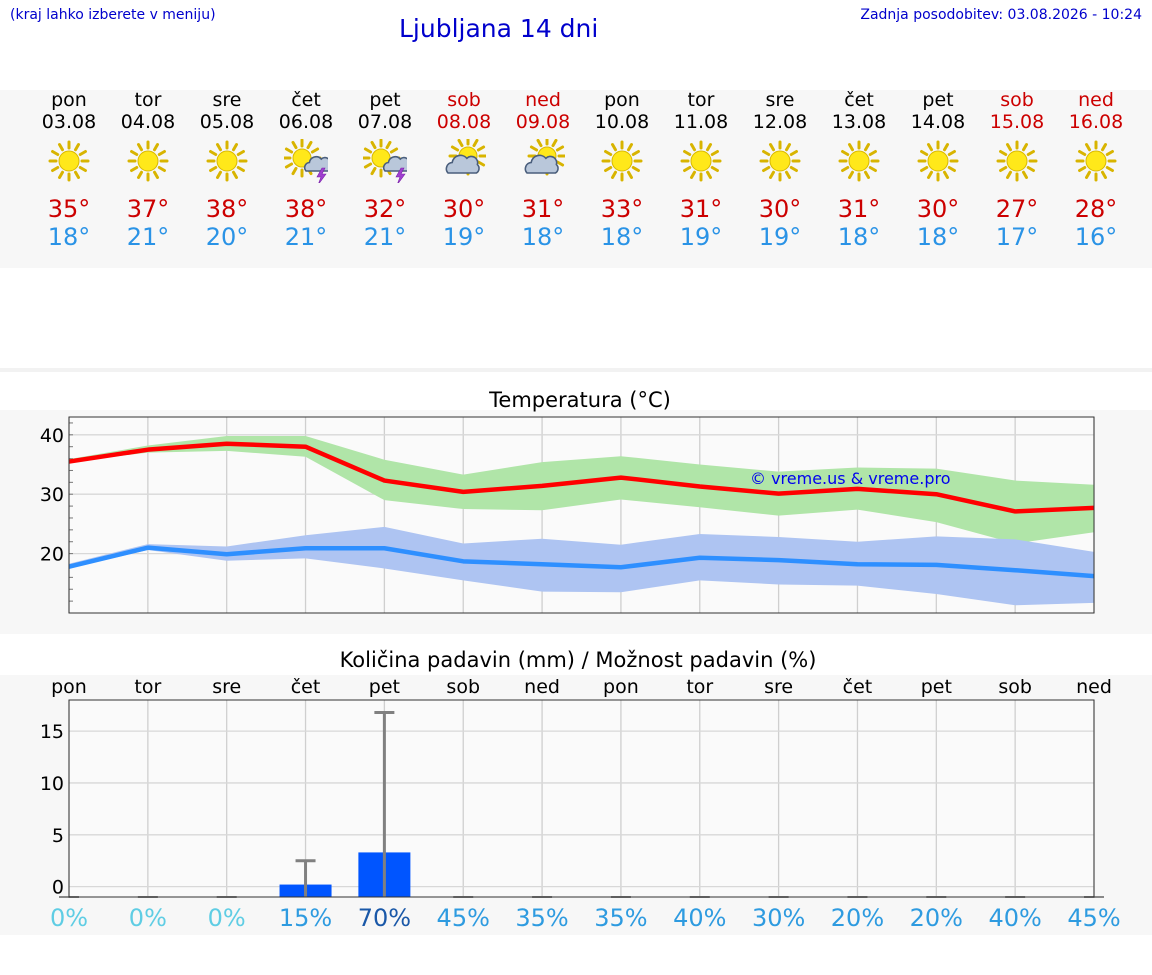 The width and height of the screenshot is (1152, 975). What do you see at coordinates (1017, 122) in the screenshot?
I see `day-date: 15.08` at bounding box center [1017, 122].